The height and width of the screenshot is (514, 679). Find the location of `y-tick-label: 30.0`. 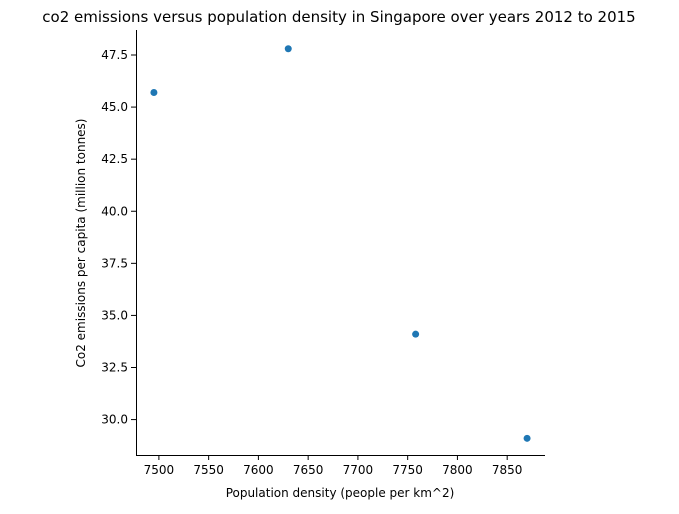

y-tick-label: 30.0 is located at coordinates (114, 420).